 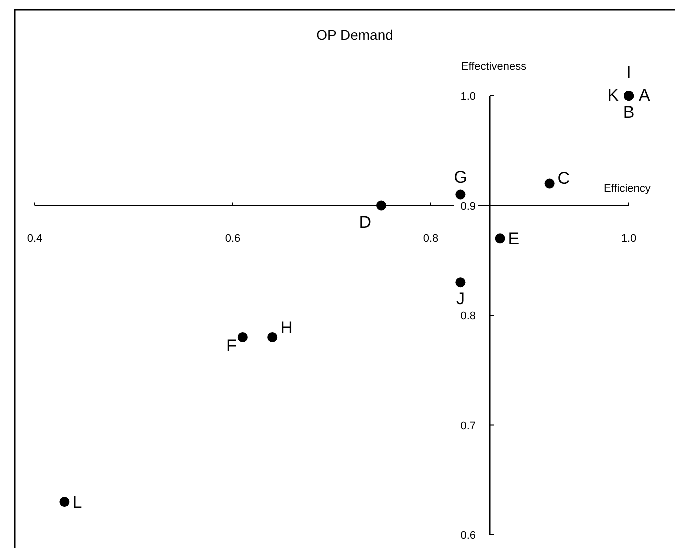 I want to click on series-label: H, so click(x=286, y=328).